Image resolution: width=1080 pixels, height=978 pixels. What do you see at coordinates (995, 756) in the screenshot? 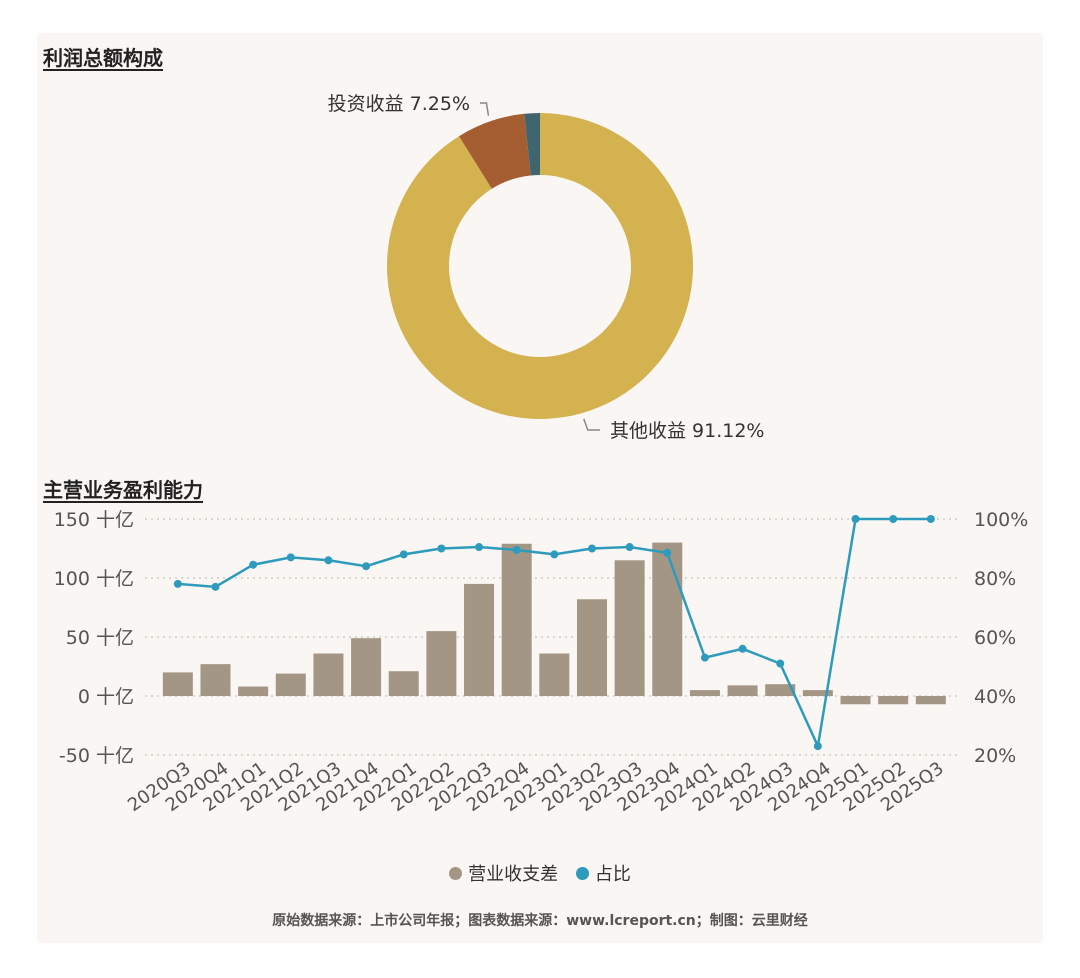
I see `right-tick-label-4: 20%` at bounding box center [995, 756].